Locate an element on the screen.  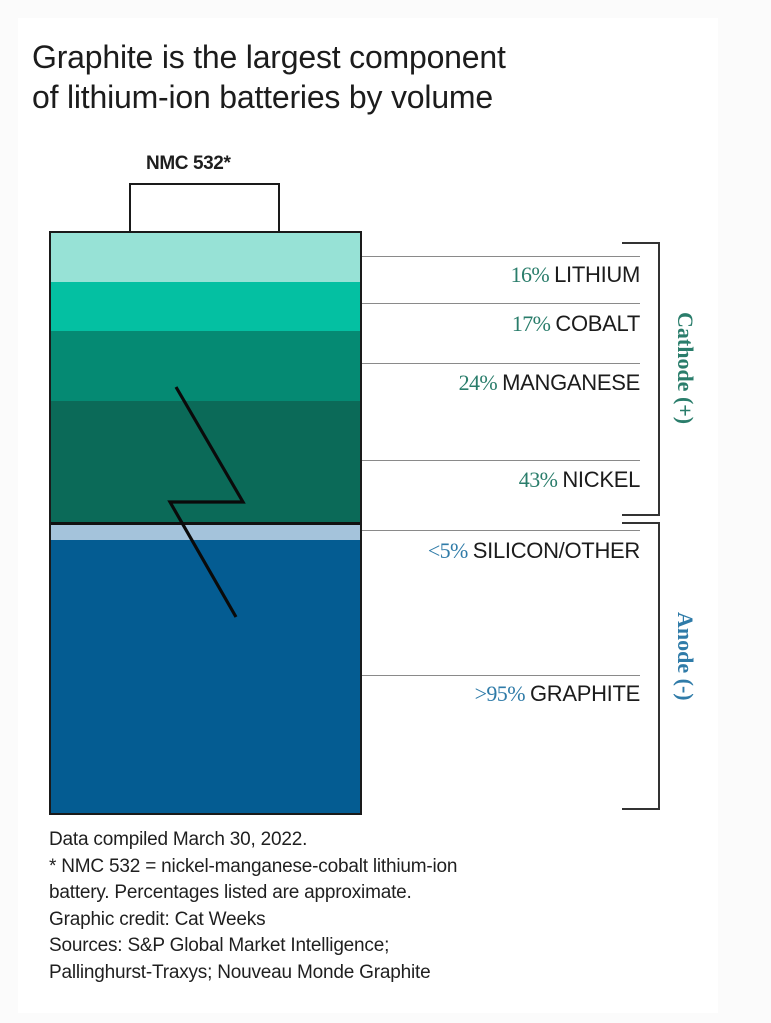
pct-nickel: 43% is located at coordinates (538, 479).